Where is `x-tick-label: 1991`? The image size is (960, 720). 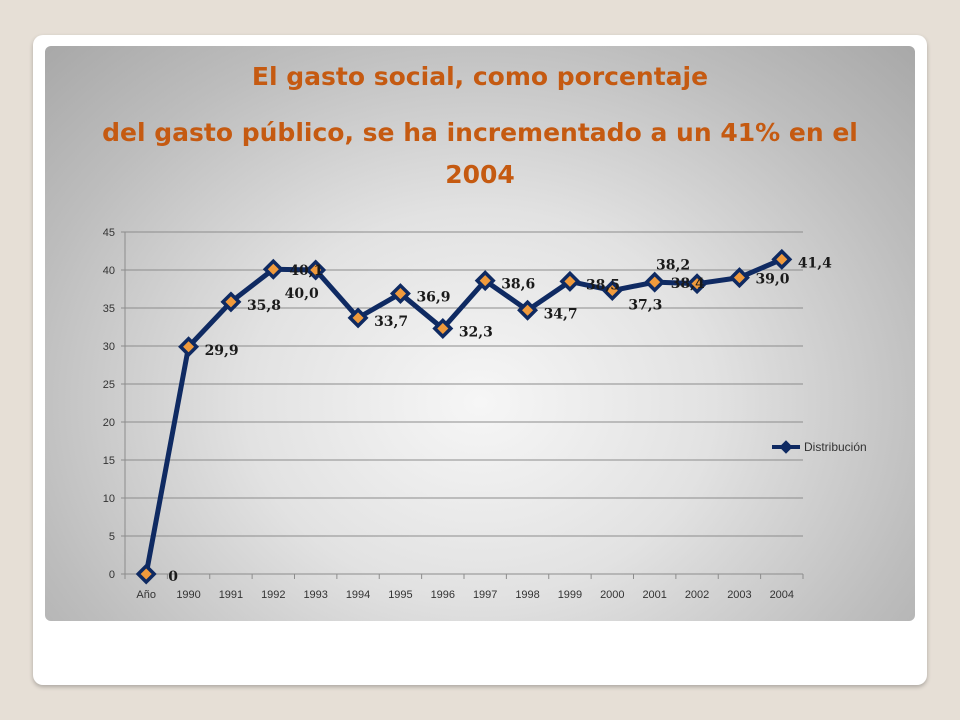 x-tick-label: 1991 is located at coordinates (231, 595).